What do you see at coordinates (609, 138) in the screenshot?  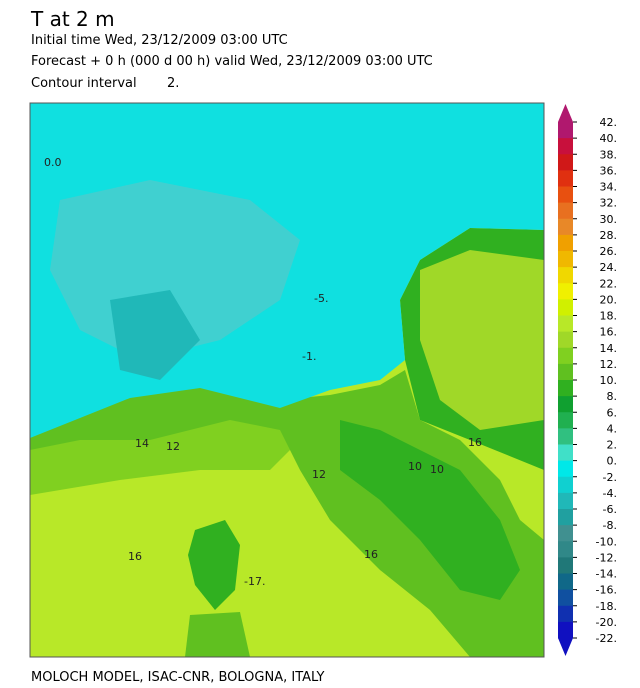 I see `colorbar-label: 40.` at bounding box center [609, 138].